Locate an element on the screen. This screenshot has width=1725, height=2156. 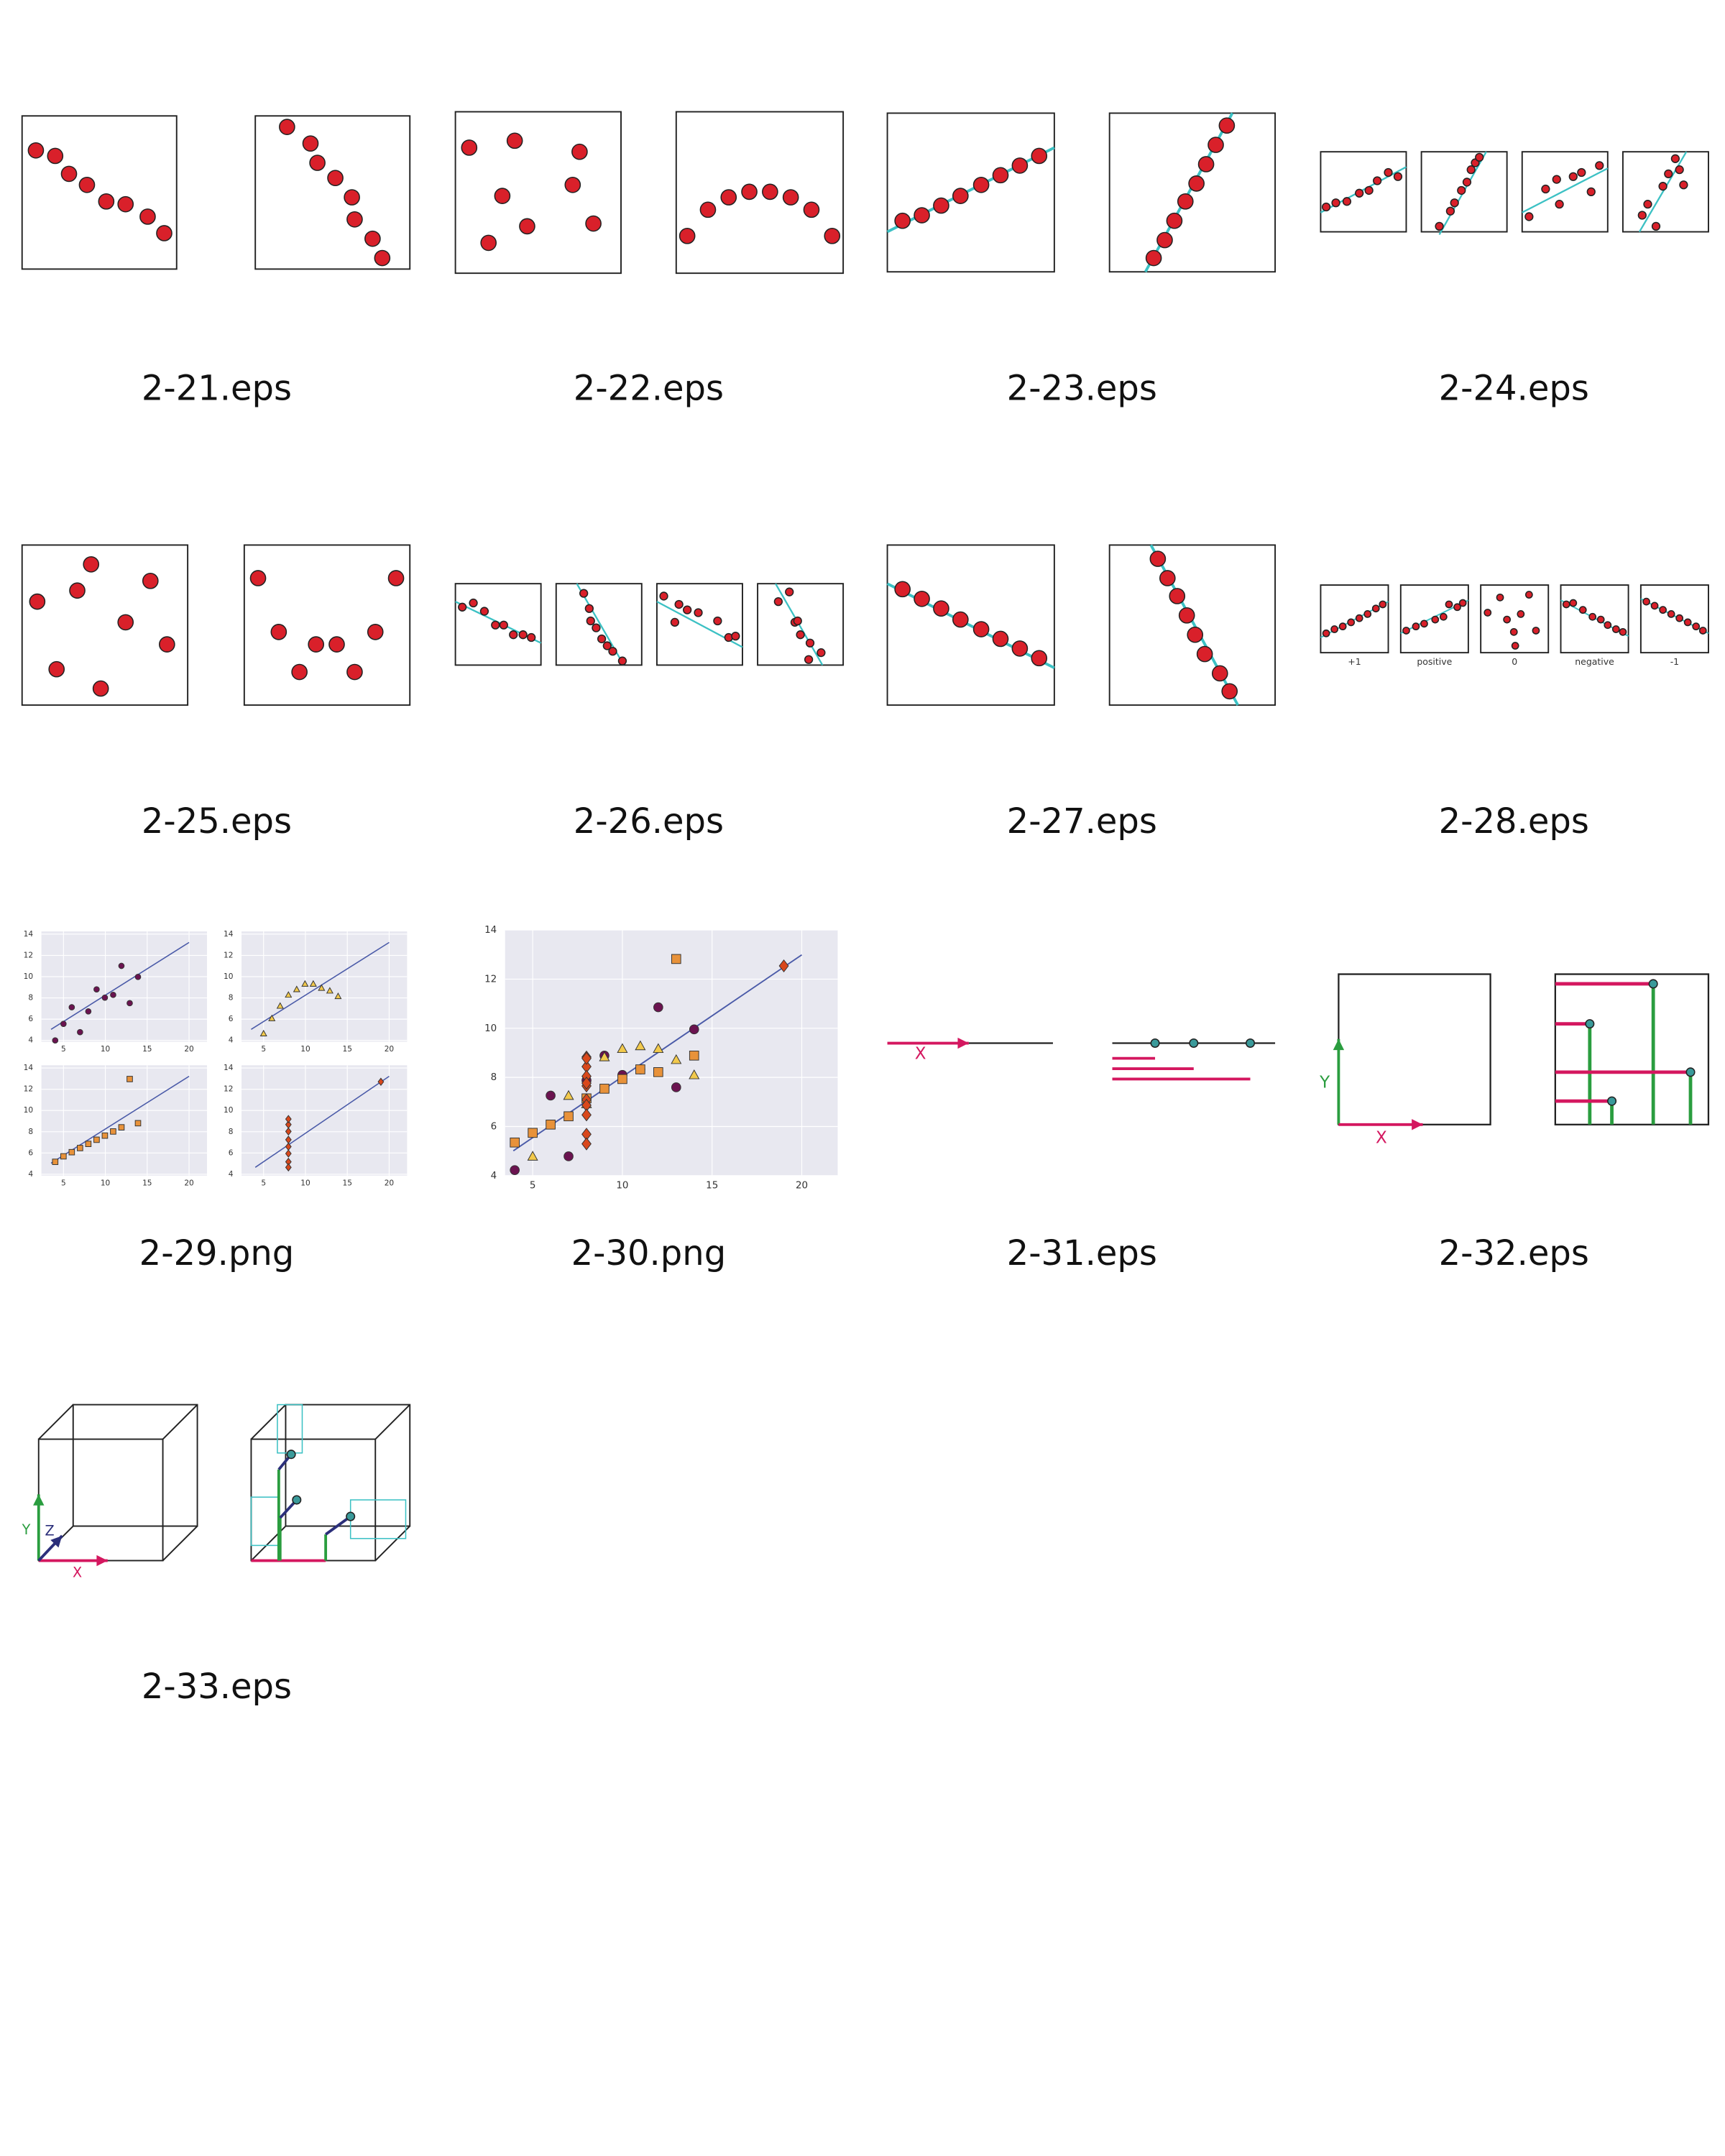
text: 2-21.eps is located at coordinates (217, 388).